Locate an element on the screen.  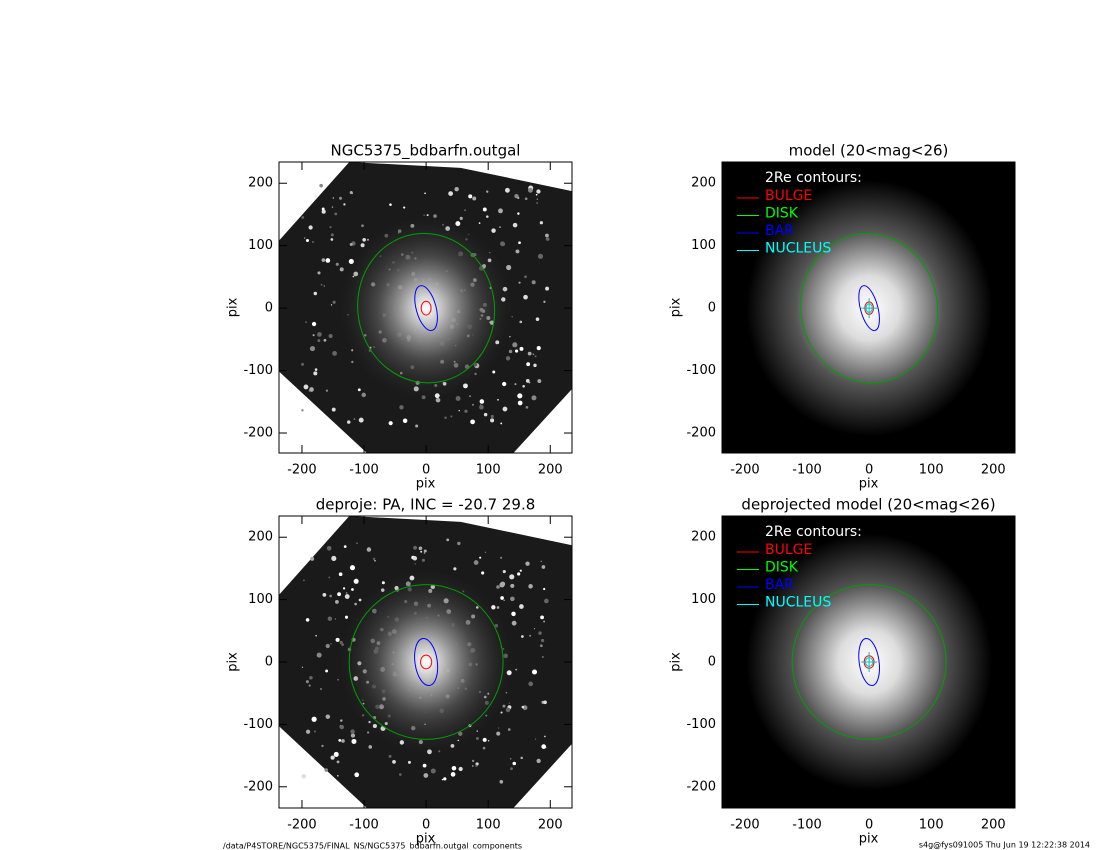
image is located at coordinates (425, 662).